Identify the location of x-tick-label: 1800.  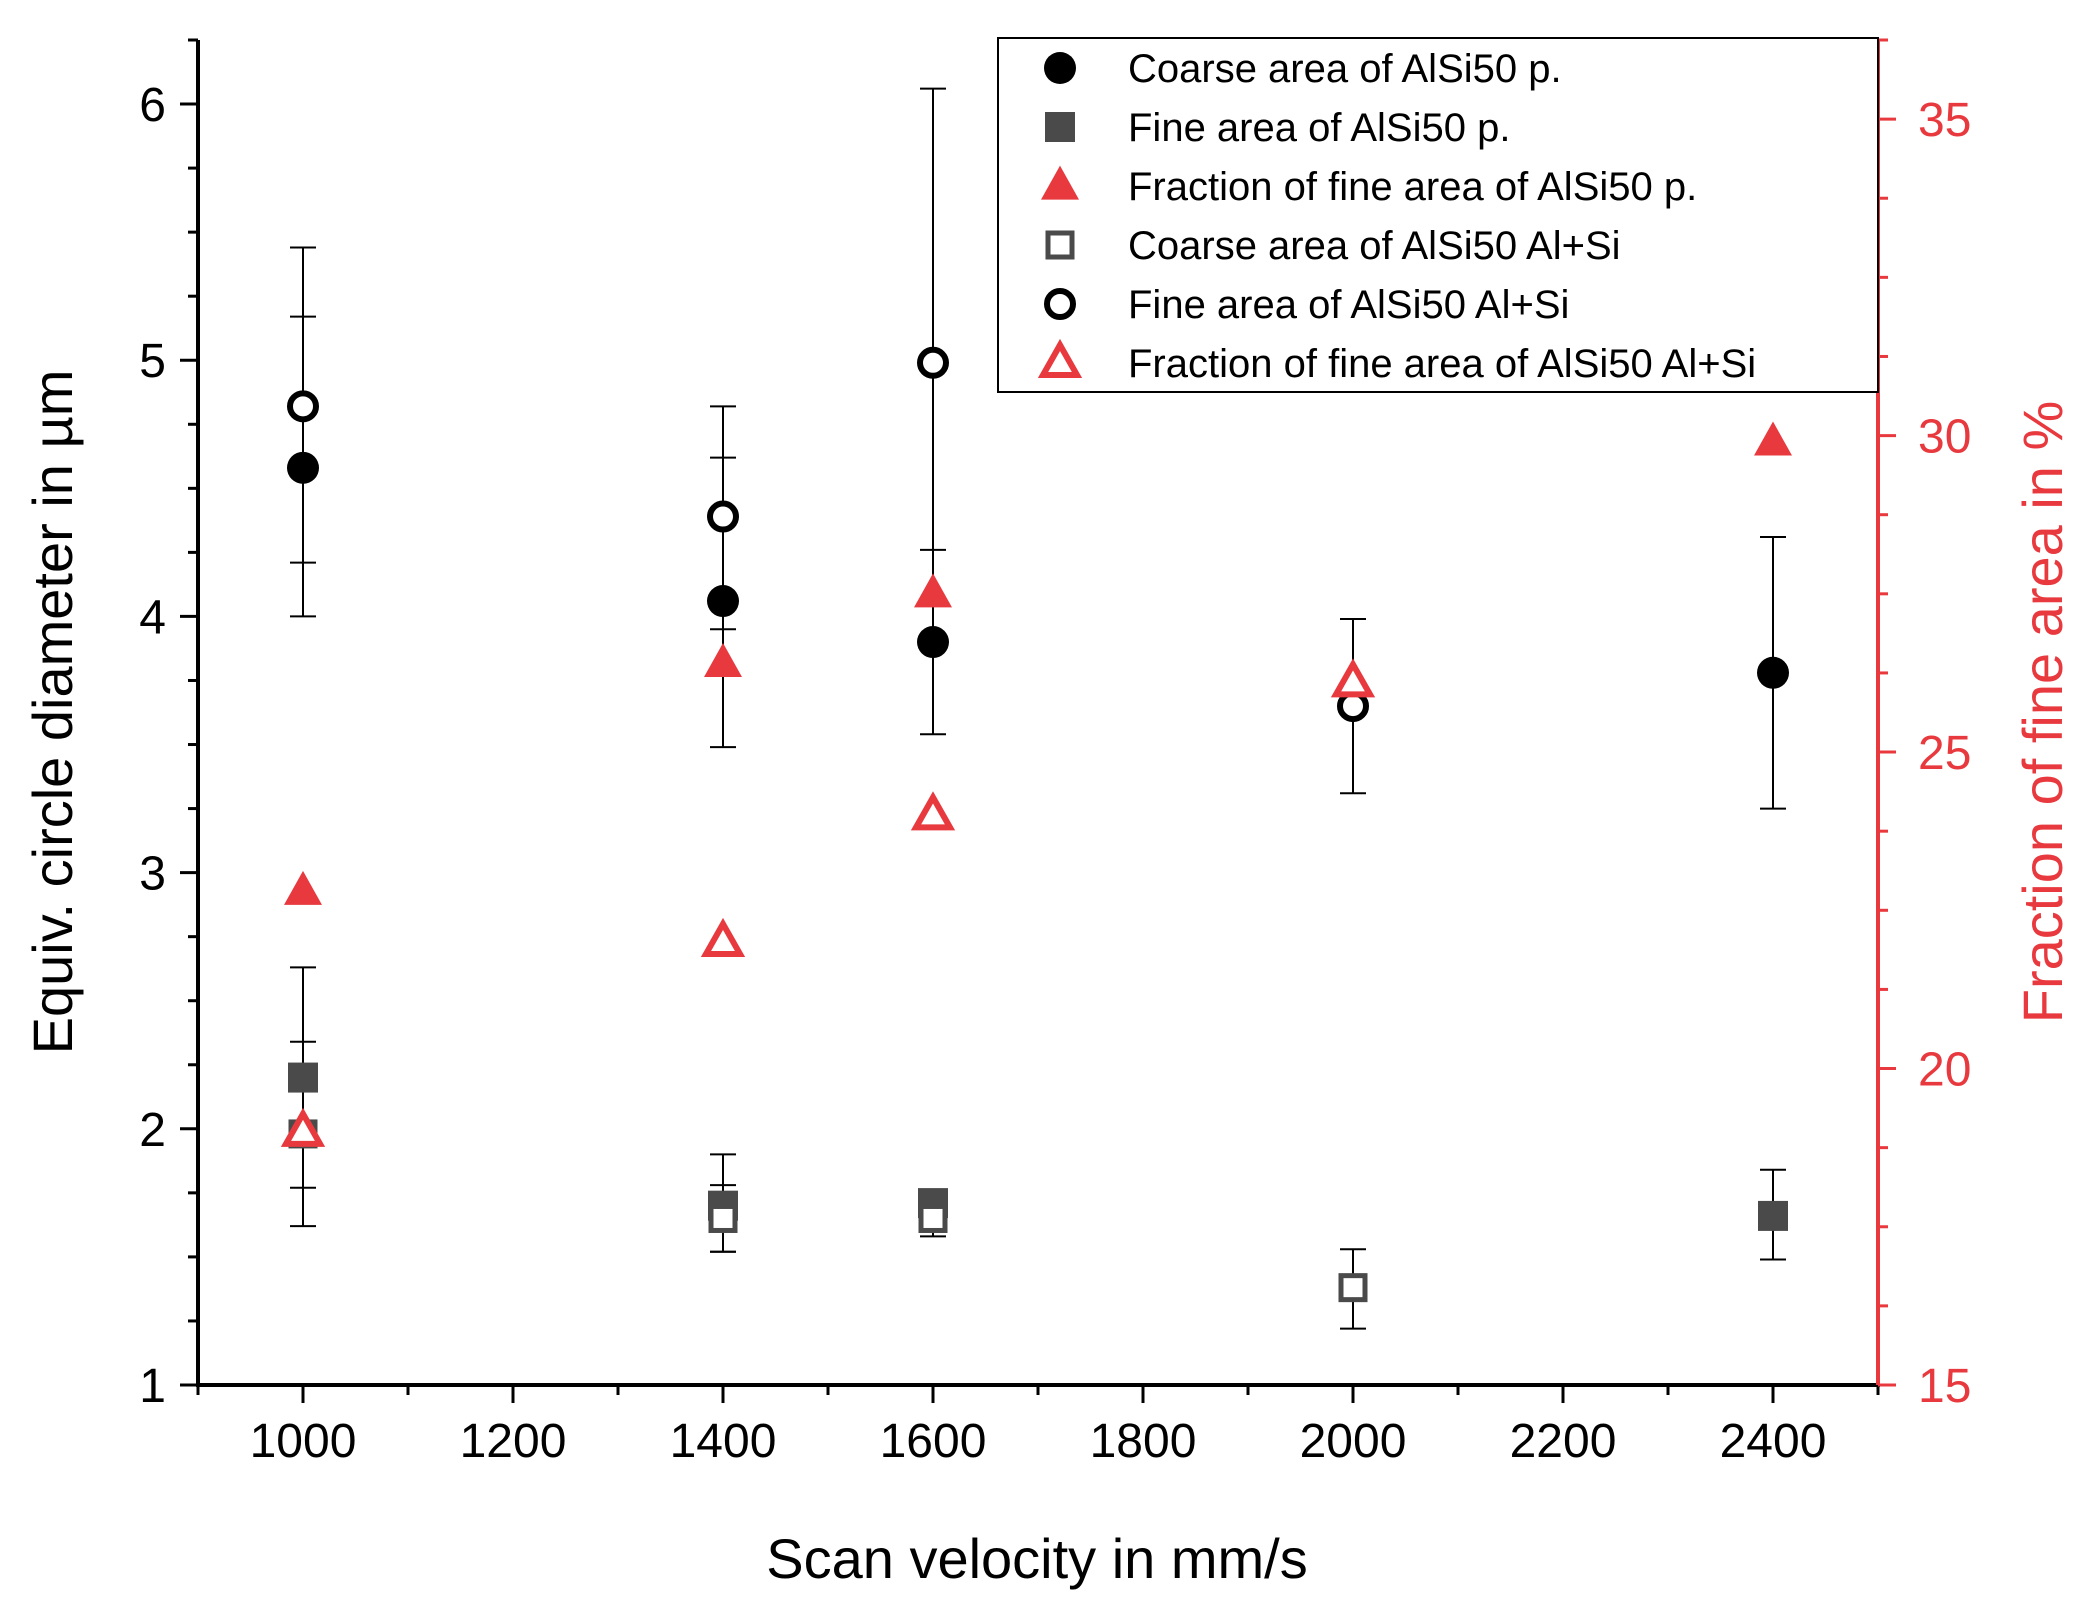
(1143, 1441).